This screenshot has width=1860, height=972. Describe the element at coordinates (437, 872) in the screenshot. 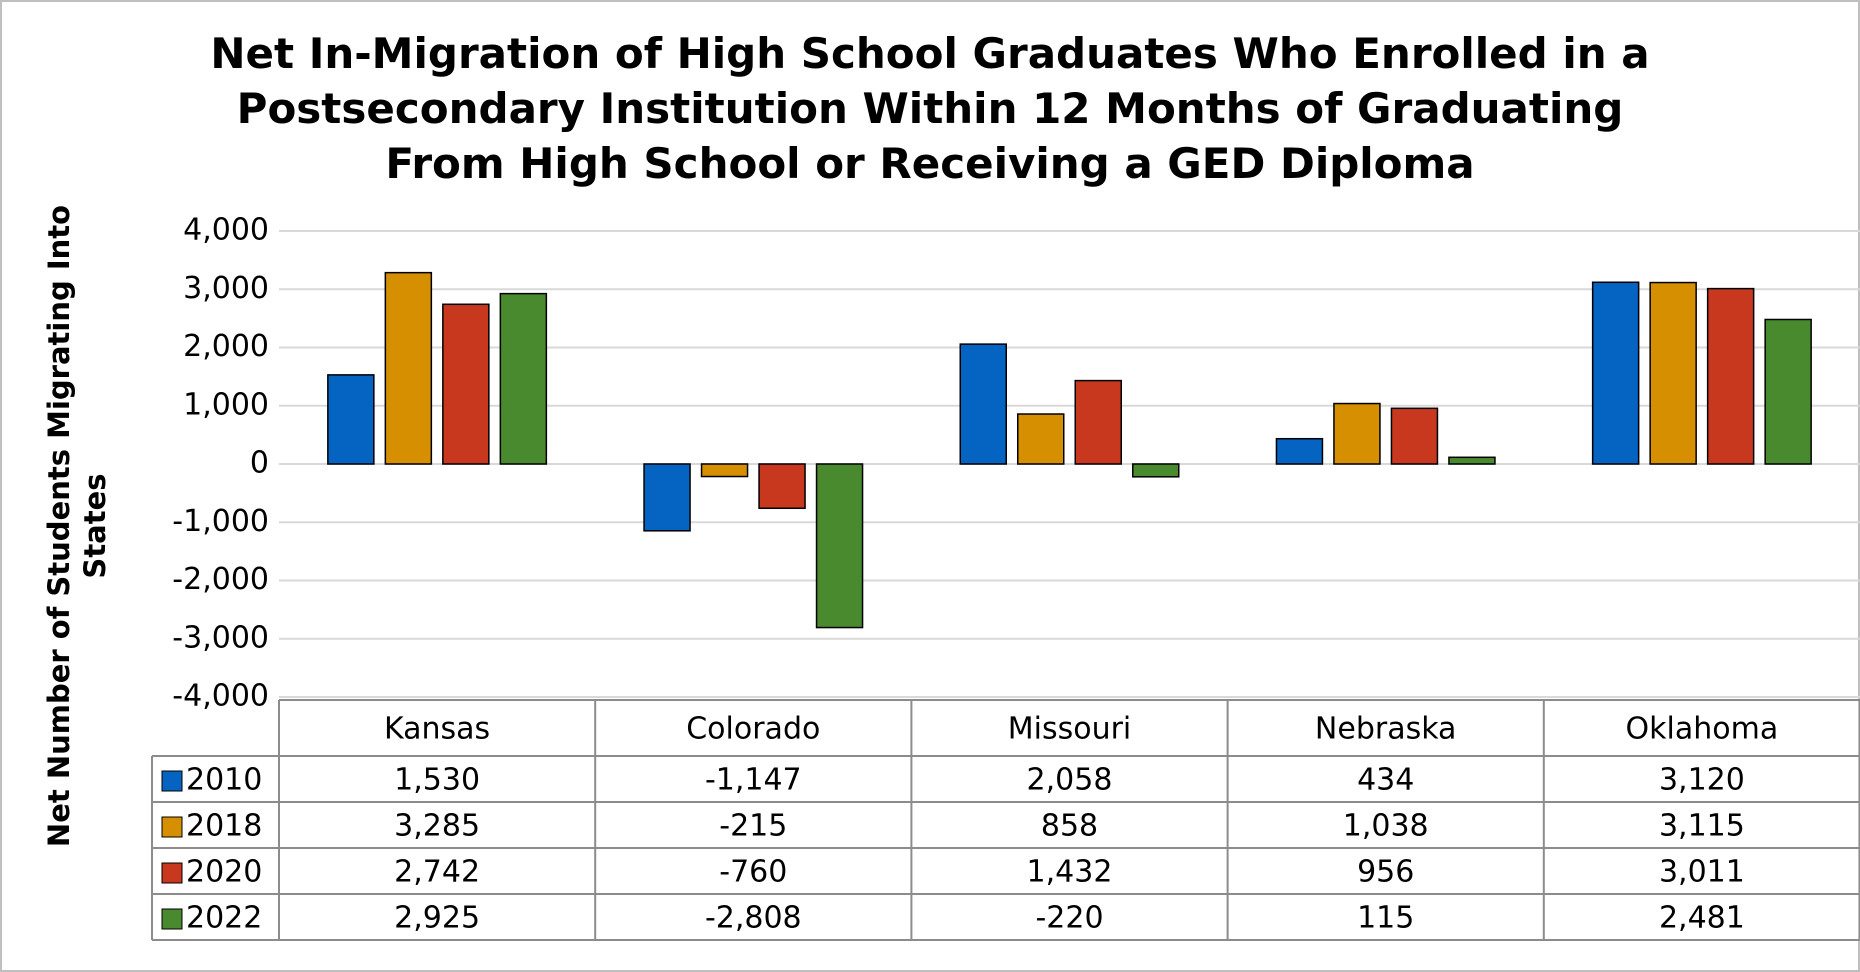

I see `table-cell: 2,742` at that location.